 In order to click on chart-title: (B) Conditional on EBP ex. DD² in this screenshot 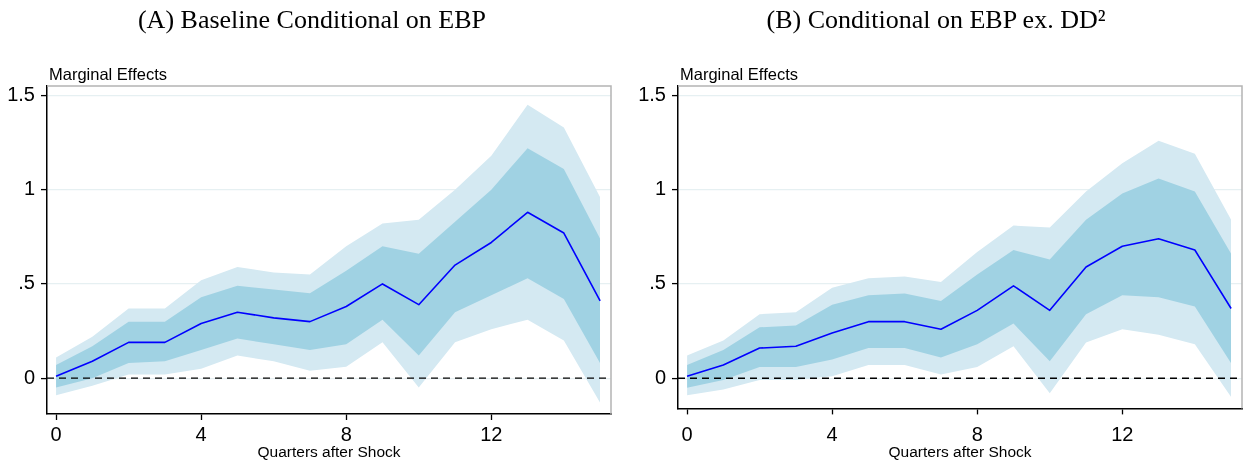, I will do `click(936, 20)`.